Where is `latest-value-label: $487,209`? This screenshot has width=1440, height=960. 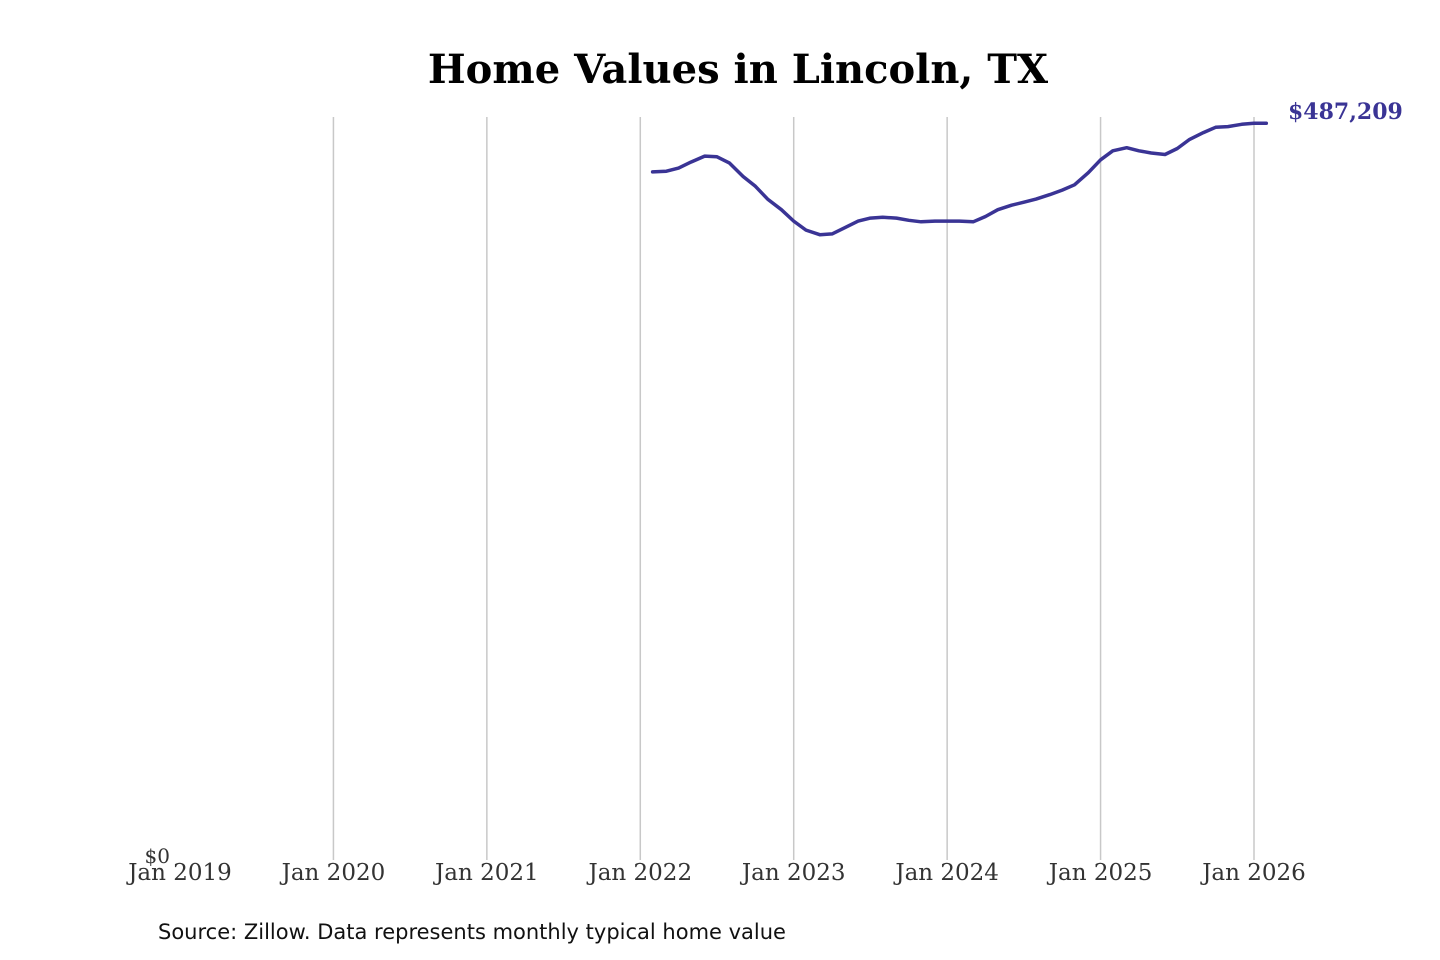 latest-value-label: $487,209 is located at coordinates (1345, 112).